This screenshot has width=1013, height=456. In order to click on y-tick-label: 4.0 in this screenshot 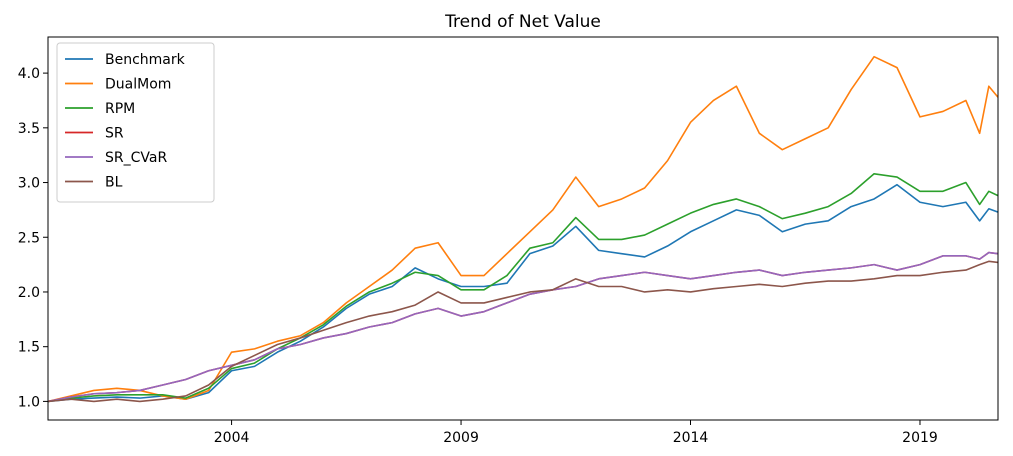, I will do `click(29, 74)`.